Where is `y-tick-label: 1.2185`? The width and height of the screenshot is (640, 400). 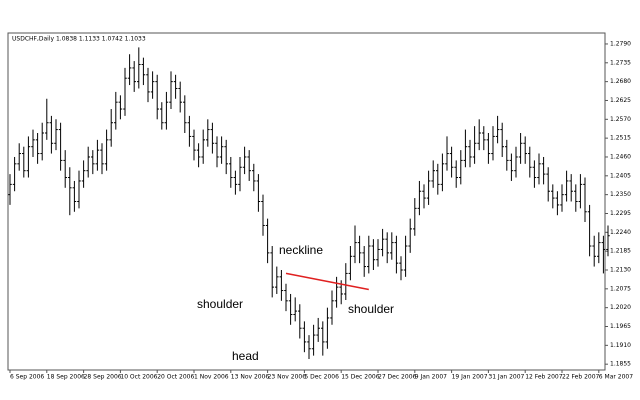
y-tick-label: 1.2185 is located at coordinates (620, 251).